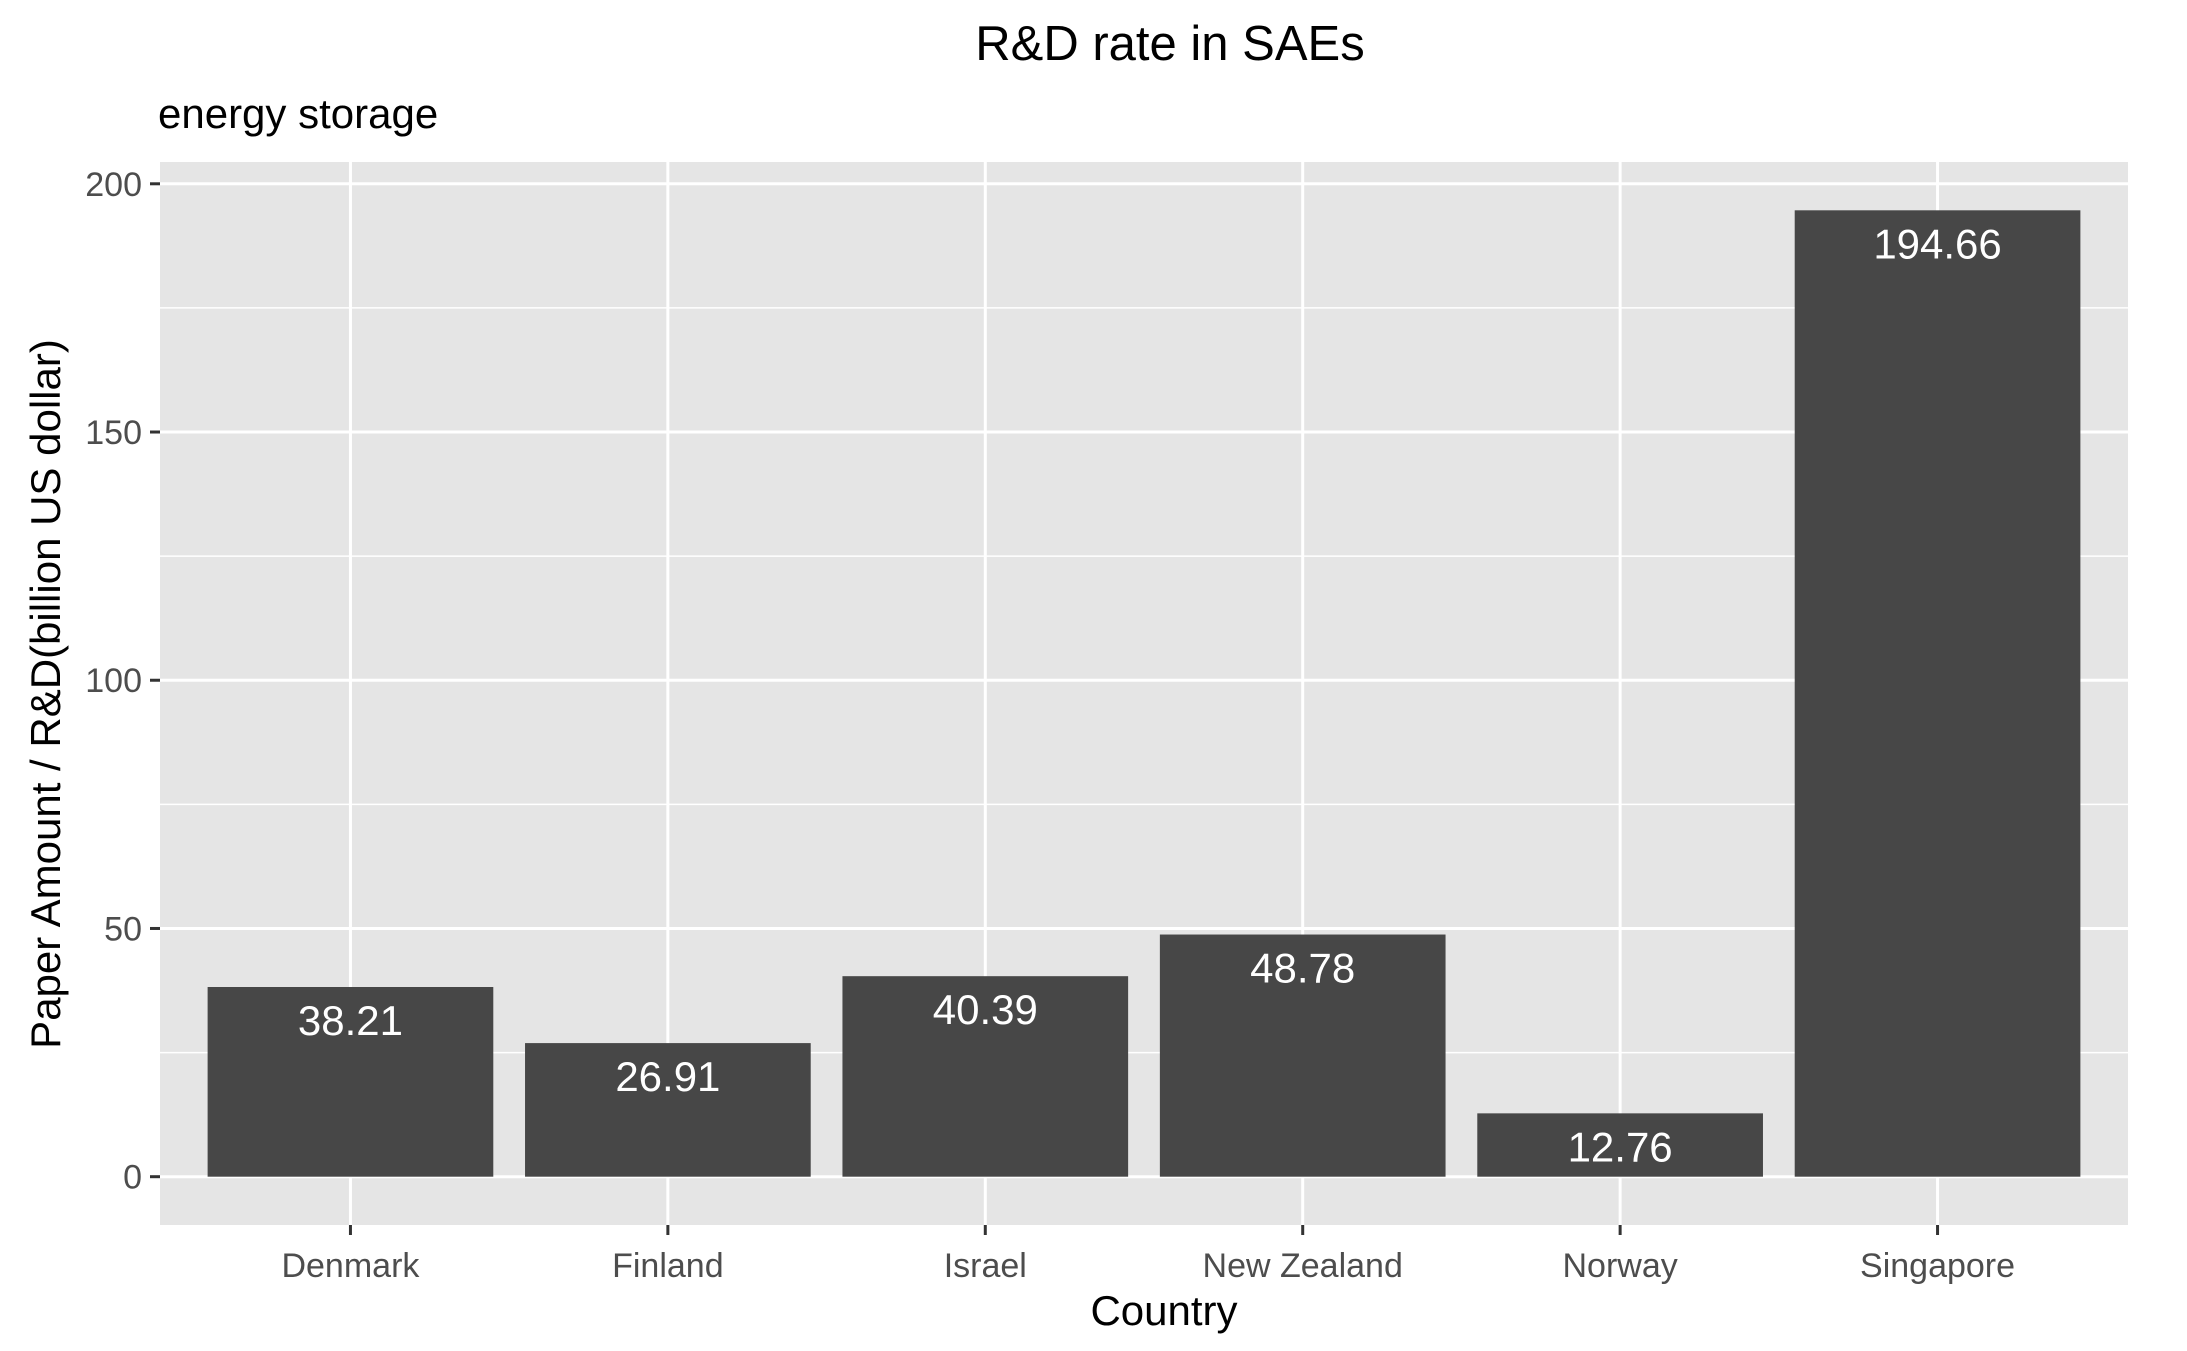  I want to click on bar-finland, so click(668, 1110).